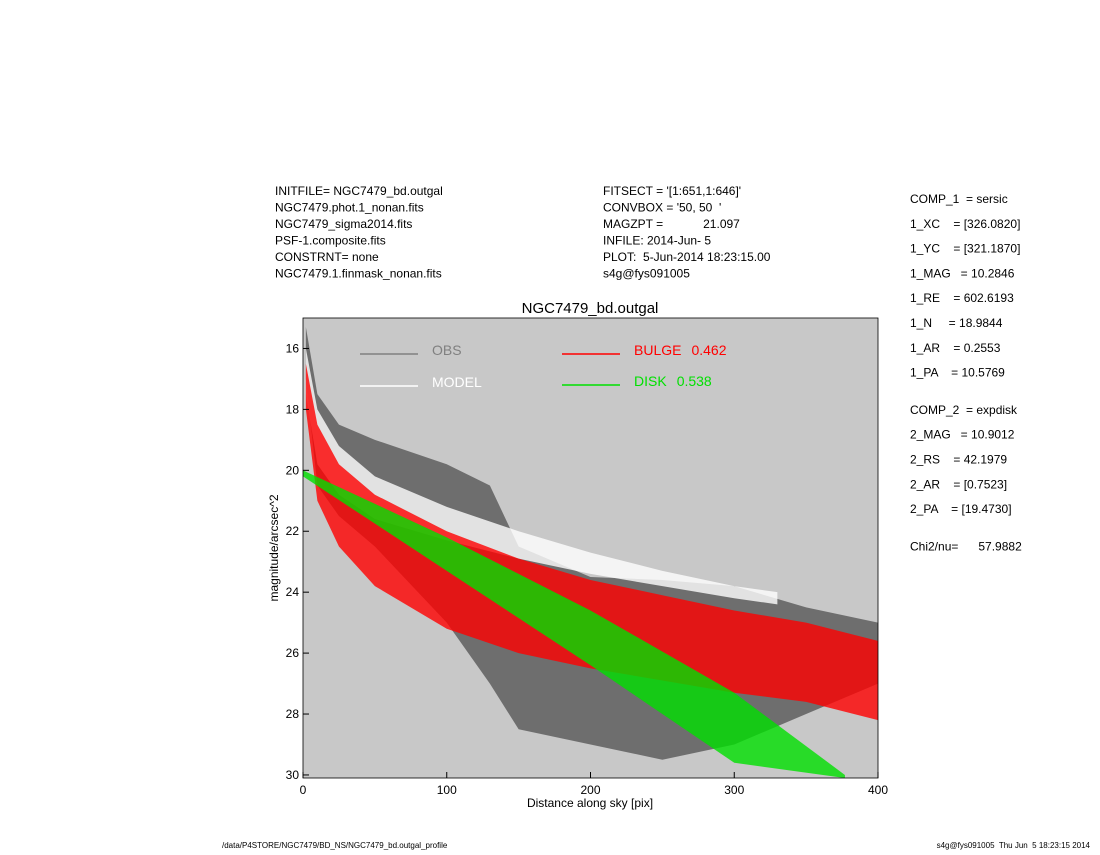  I want to click on y-tick-label: 18, so click(293, 409).